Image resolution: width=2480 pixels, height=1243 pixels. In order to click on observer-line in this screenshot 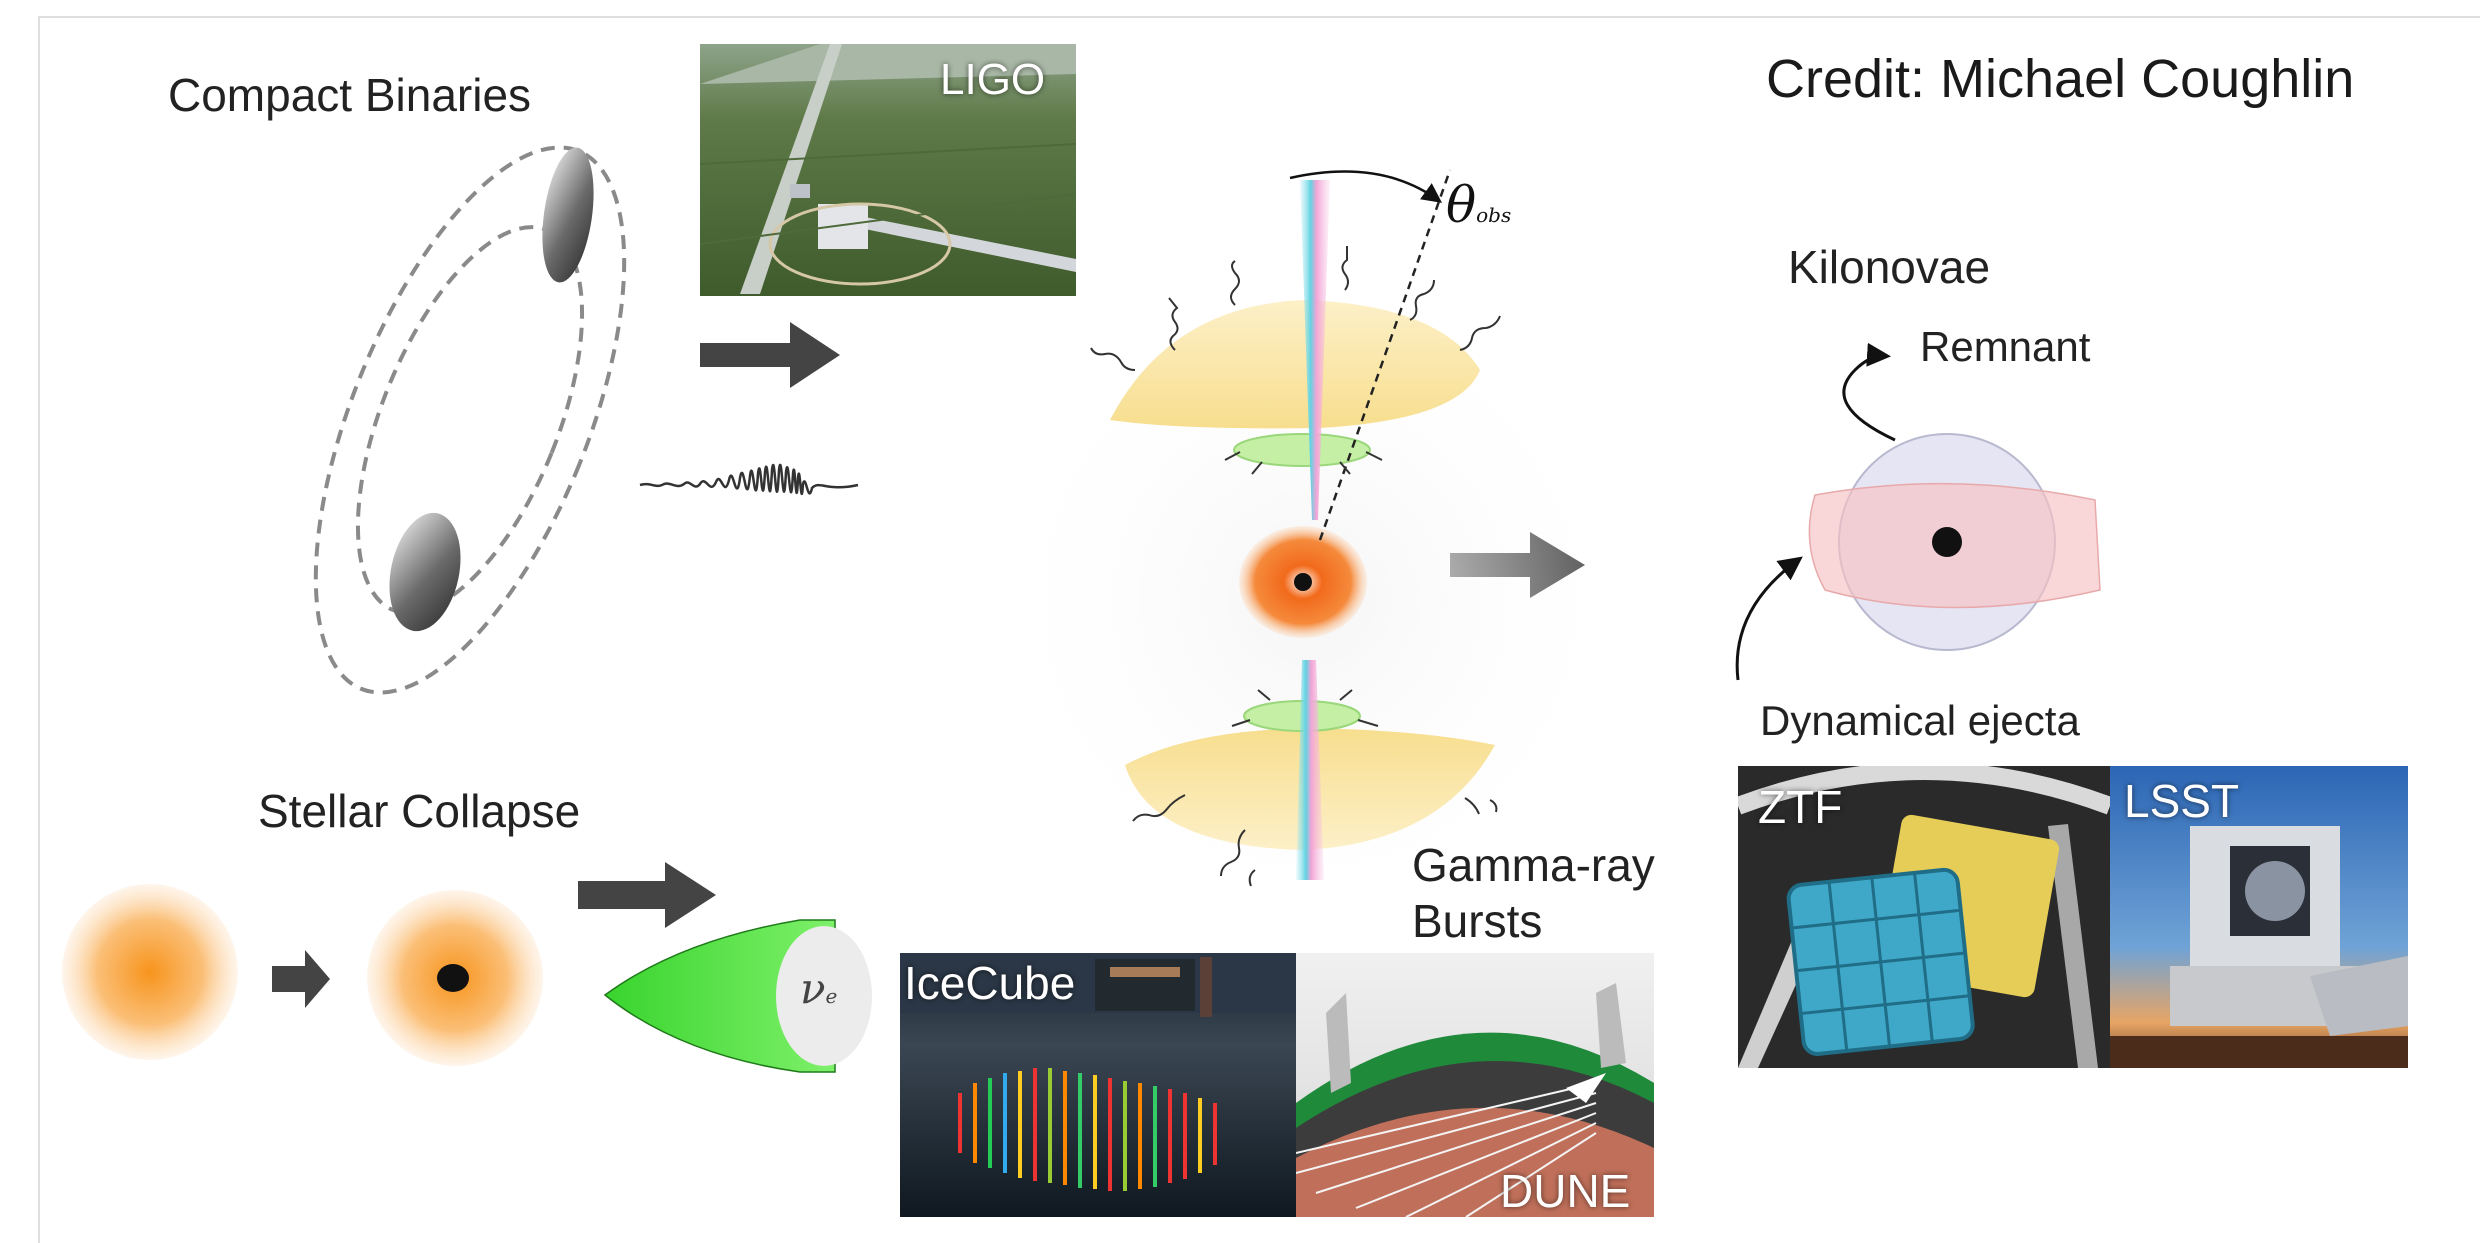, I will do `click(1385, 355)`.